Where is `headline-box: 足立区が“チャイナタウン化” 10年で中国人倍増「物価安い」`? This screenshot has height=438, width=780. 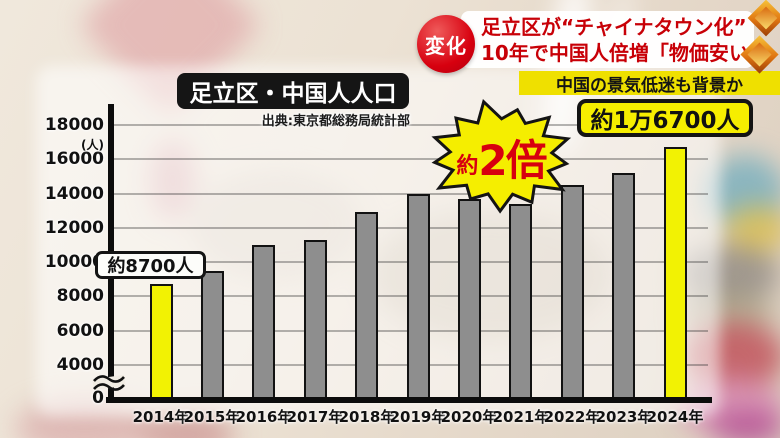 headline-box: 足立区が“チャイナタウン化” 10年で中国人倍増「物価安い」 is located at coordinates (615, 39).